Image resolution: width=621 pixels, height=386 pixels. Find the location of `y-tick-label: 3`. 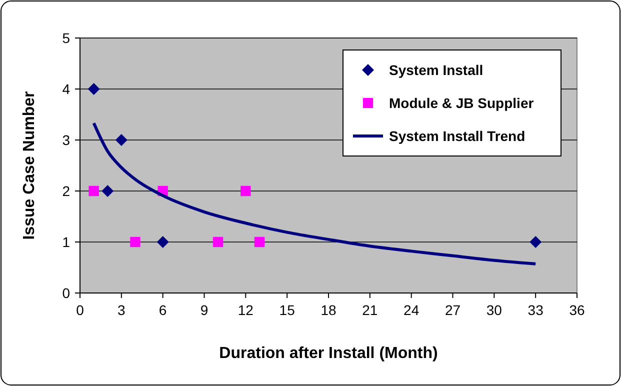

y-tick-label: 3 is located at coordinates (66, 140).